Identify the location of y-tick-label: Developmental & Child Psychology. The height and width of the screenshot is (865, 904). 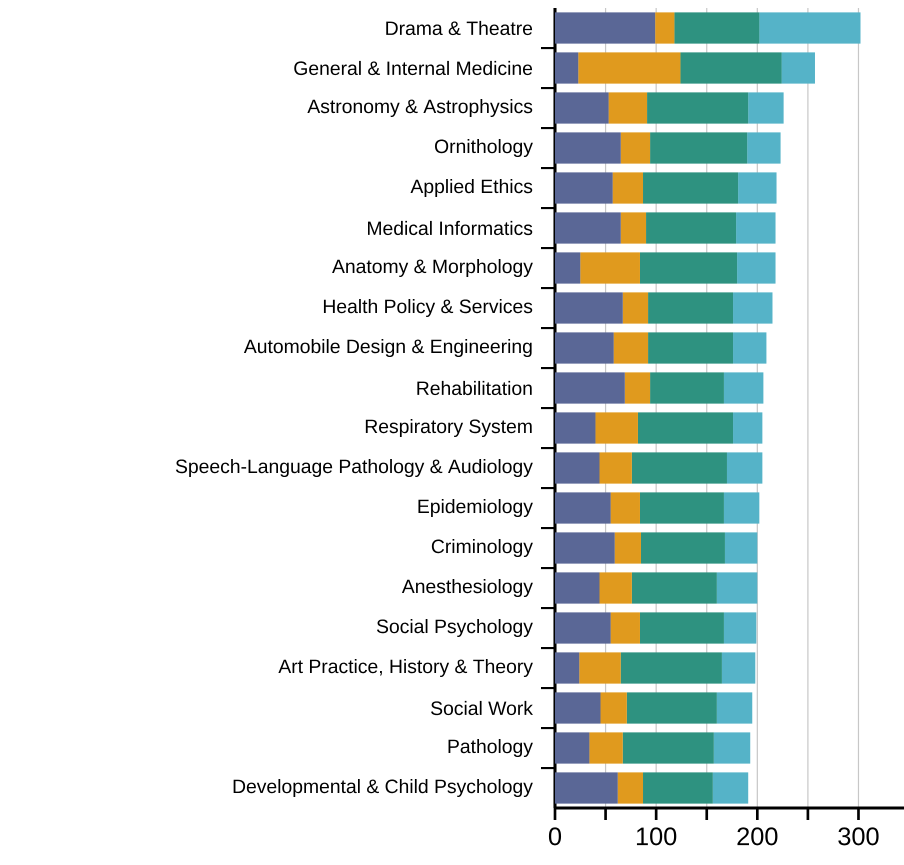
(383, 788).